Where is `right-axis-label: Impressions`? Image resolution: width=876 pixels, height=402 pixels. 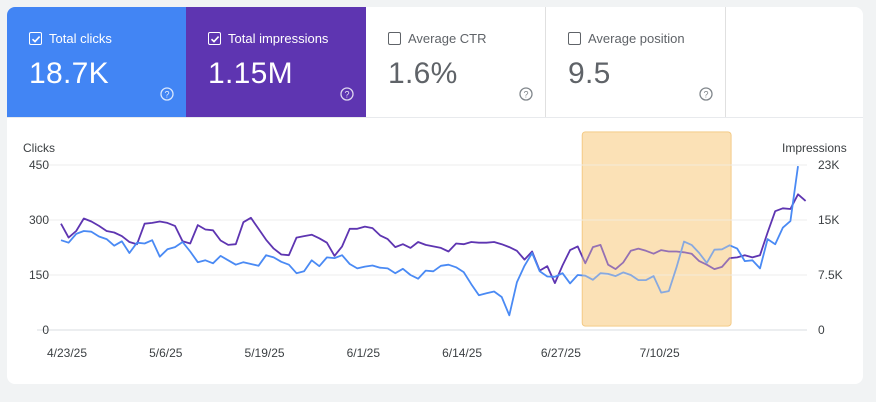 right-axis-label: Impressions is located at coordinates (814, 148).